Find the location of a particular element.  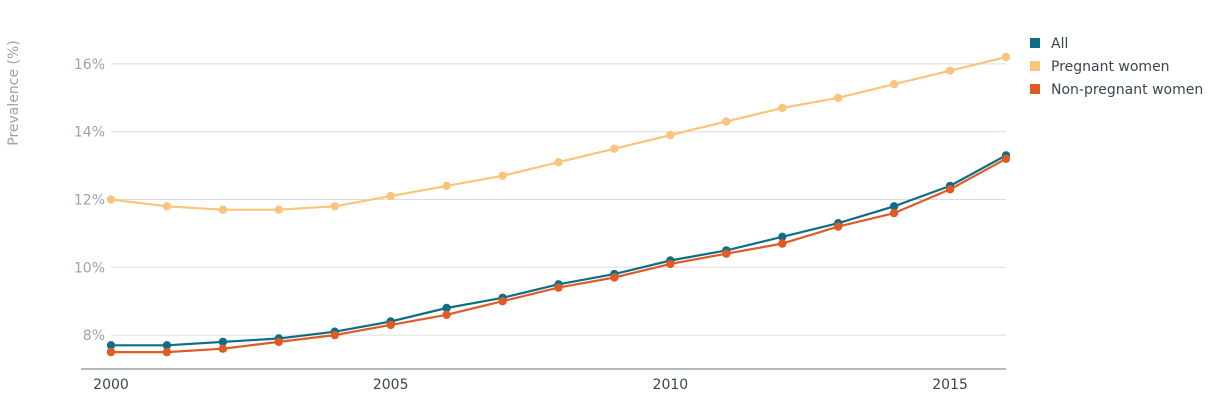

x-tick-label: 2010 is located at coordinates (671, 385).